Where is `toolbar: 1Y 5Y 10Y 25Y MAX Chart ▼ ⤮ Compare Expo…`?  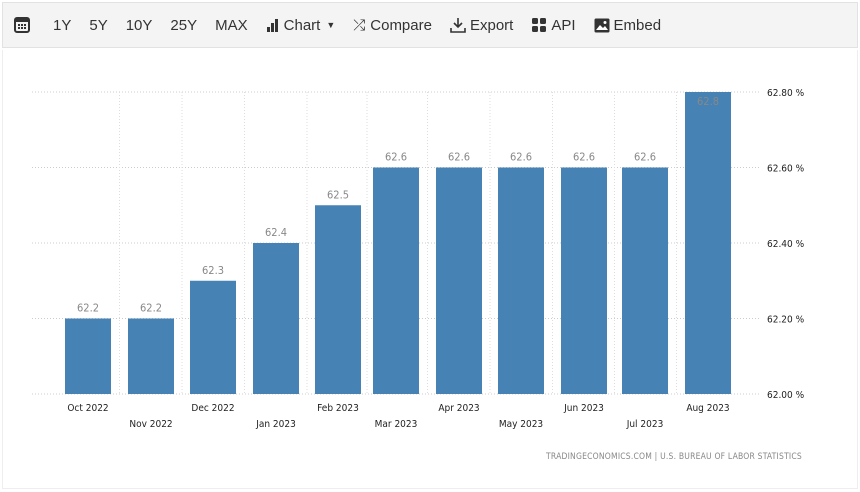
toolbar: 1Y 5Y 10Y 25Y MAX Chart ▼ ⤮ Compare Expo… is located at coordinates (430, 25).